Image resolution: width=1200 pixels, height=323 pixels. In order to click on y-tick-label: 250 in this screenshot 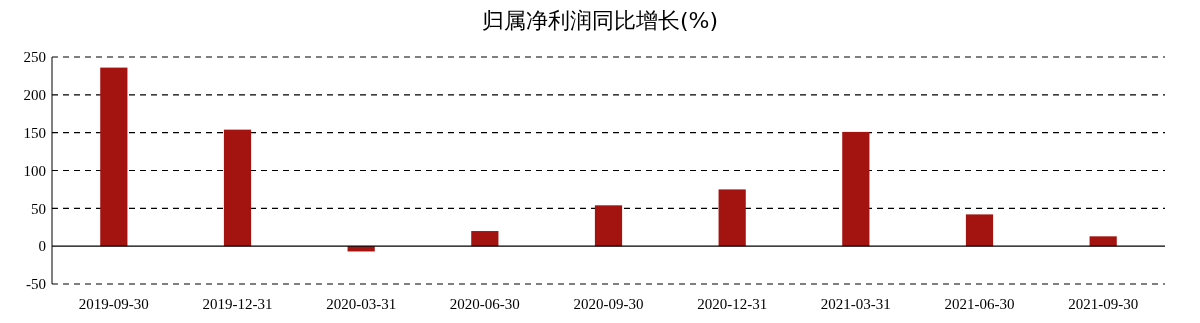, I will do `click(34, 57)`.